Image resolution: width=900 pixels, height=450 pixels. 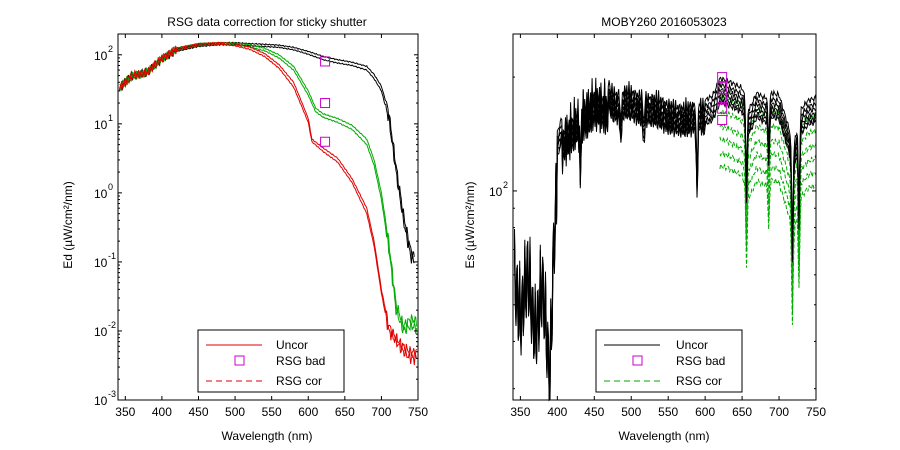 I want to click on left-legend-box, so click(x=271, y=361).